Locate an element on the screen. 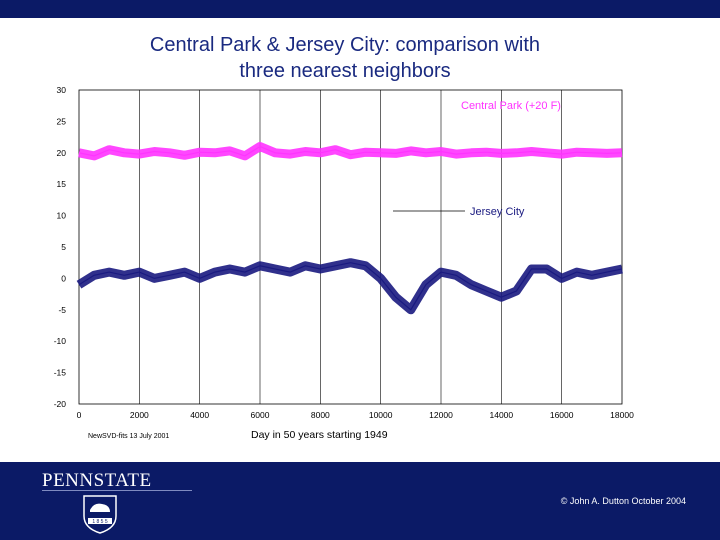  y-tick-label: 5 is located at coordinates (63, 247).